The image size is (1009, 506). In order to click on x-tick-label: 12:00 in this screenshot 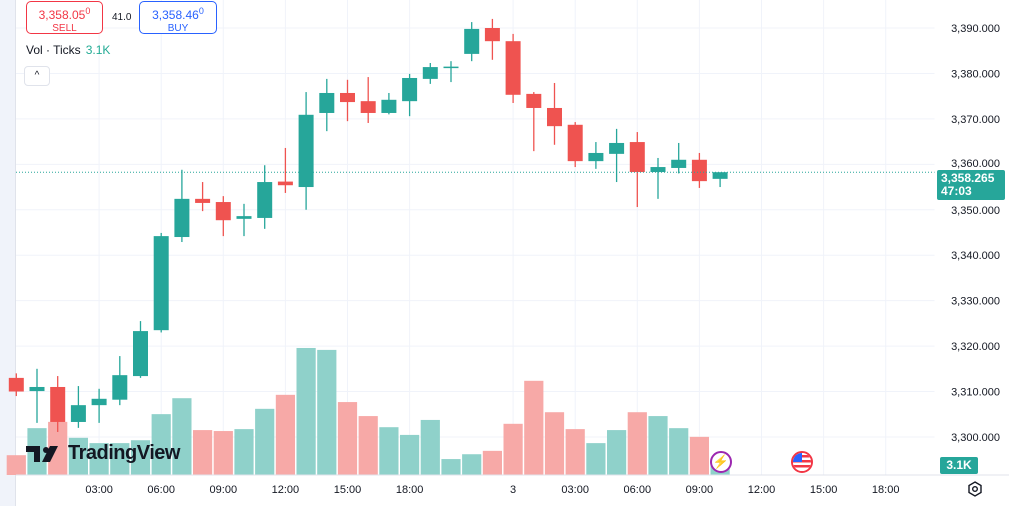, I will do `click(286, 490)`.